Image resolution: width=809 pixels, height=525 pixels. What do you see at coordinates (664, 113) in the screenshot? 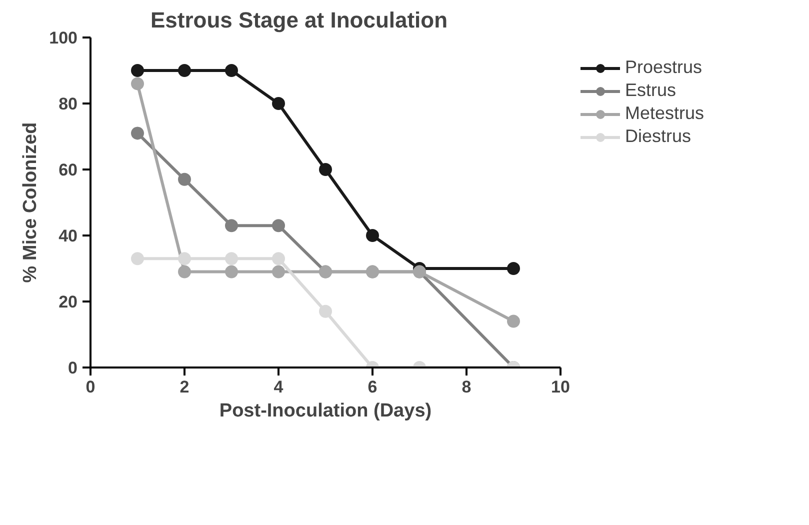
I see `legend-label: Metestrus` at bounding box center [664, 113].